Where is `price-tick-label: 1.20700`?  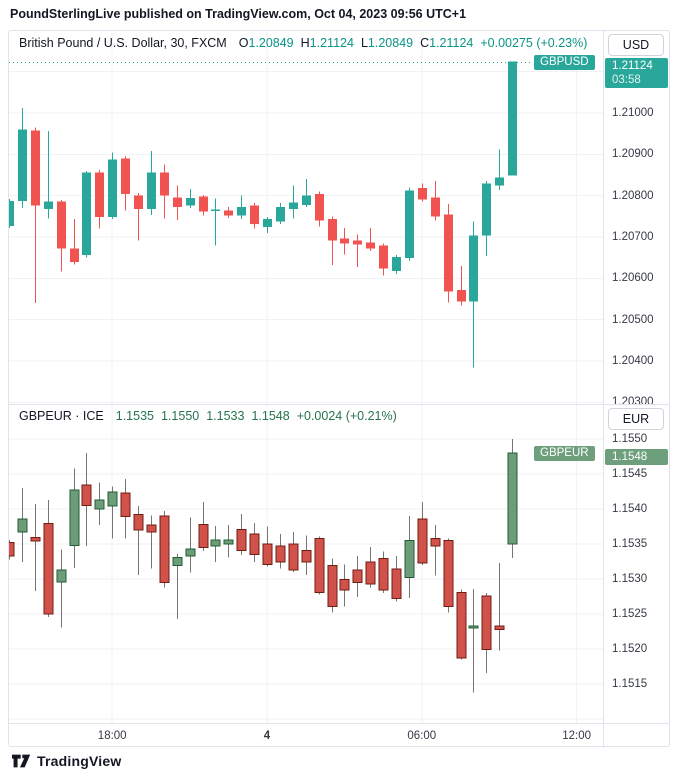
price-tick-label: 1.20700 is located at coordinates (633, 236).